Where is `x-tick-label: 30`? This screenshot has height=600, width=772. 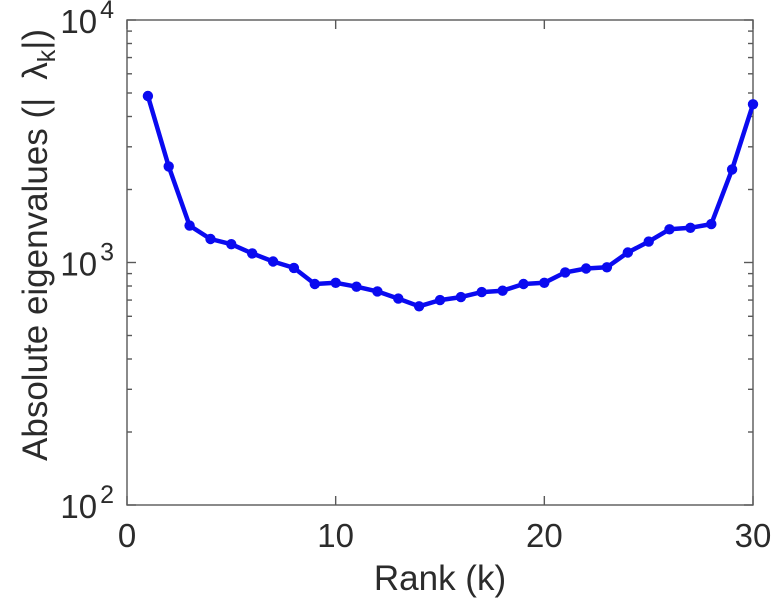 x-tick-label: 30 is located at coordinates (753, 535).